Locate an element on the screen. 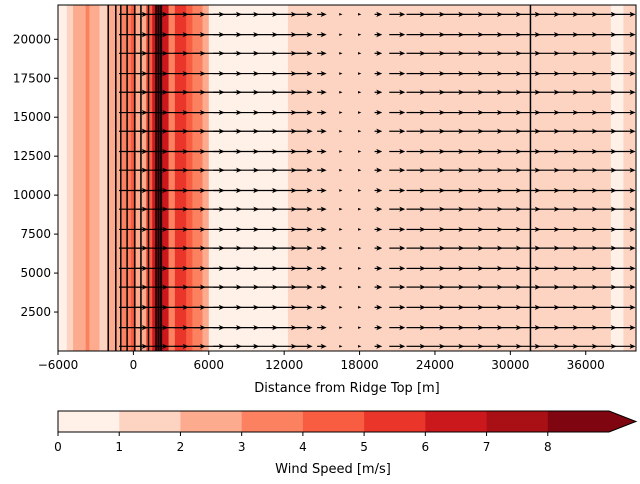 Image resolution: width=640 pixels, height=484 pixels. colorbar-tick-label: 0 is located at coordinates (58, 447).